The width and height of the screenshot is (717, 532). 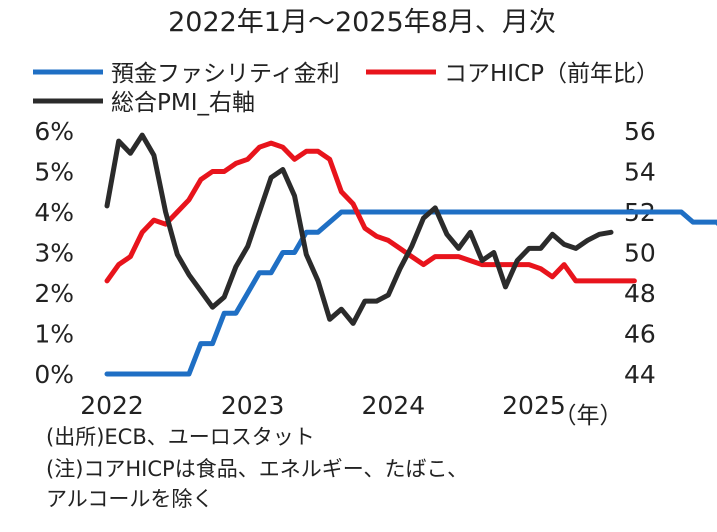 I want to click on source-note: (出所)ECB、ユーロスタット, so click(x=180, y=437).